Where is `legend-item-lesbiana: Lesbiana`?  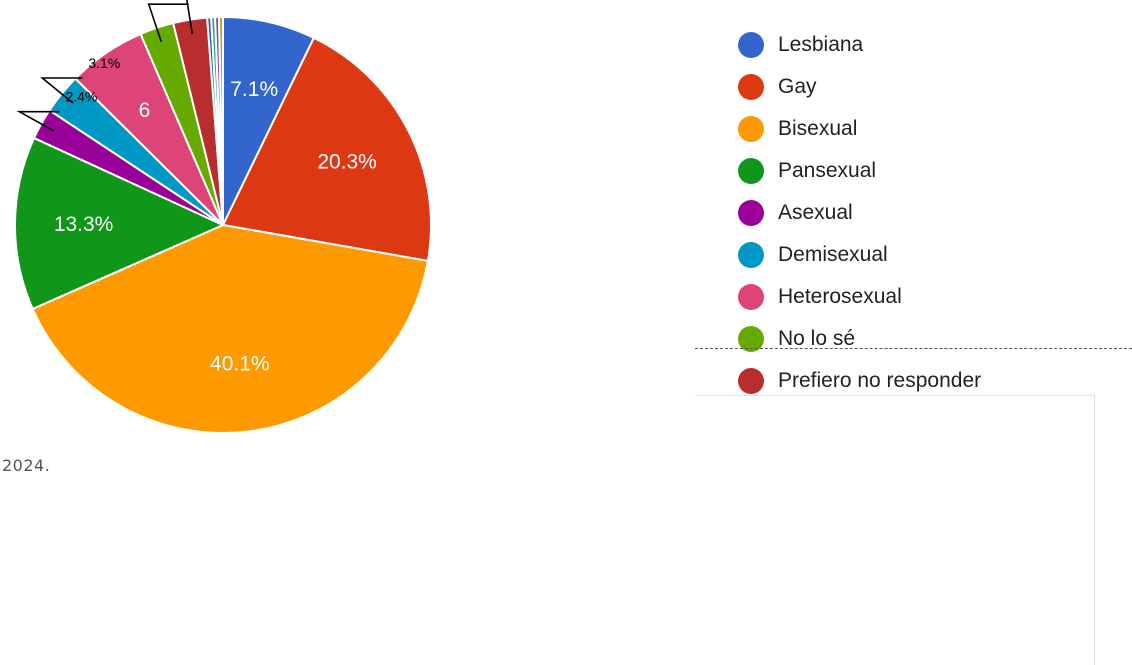 legend-item-lesbiana: Lesbiana is located at coordinates (859, 45).